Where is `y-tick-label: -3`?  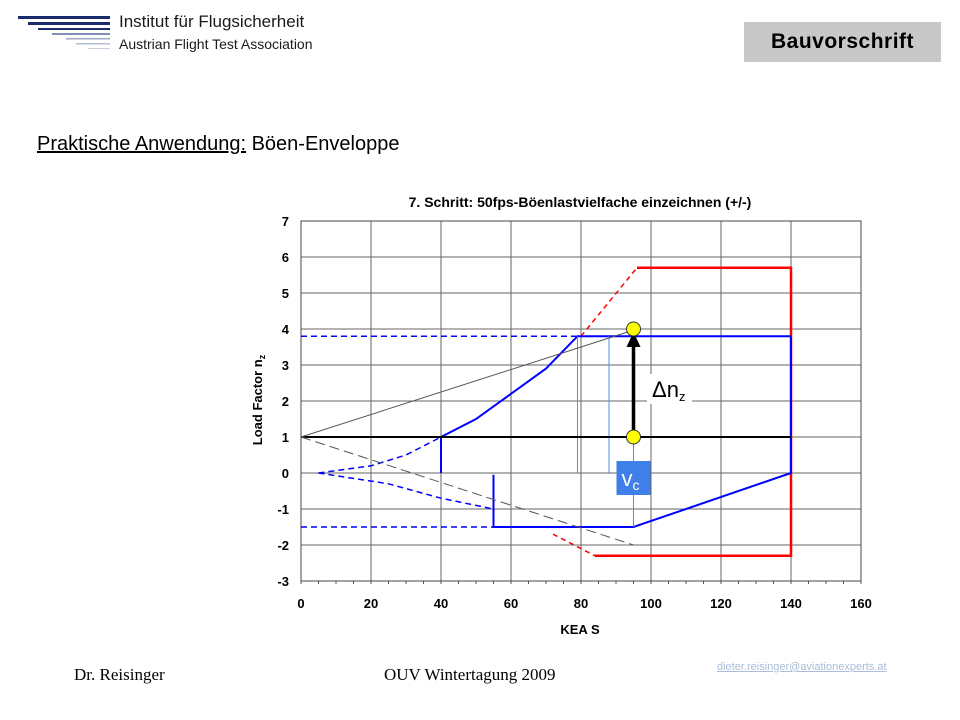
y-tick-label: -3 is located at coordinates (283, 581).